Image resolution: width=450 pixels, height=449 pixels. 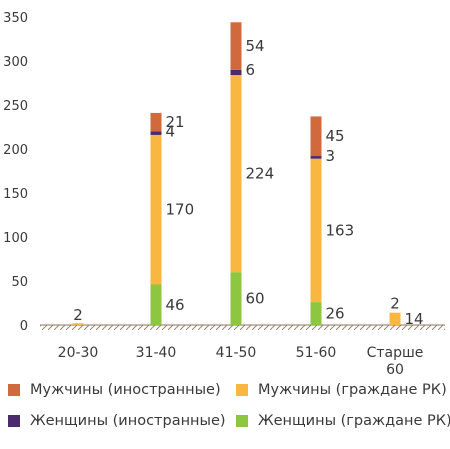 I want to click on x-tick-label: 31-40, so click(x=156, y=353).